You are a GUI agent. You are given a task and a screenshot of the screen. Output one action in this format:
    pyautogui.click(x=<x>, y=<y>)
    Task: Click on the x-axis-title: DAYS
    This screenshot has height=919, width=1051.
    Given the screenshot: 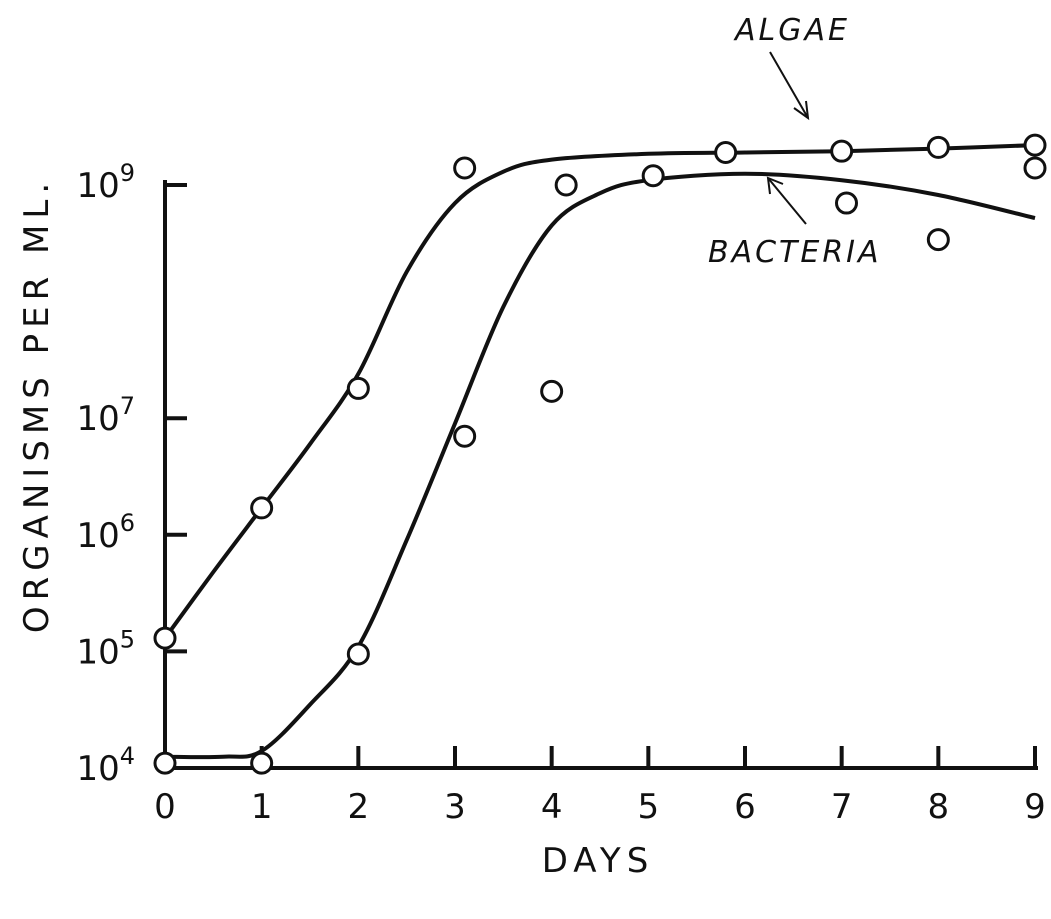 What is the action you would take?
    pyautogui.click(x=598, y=861)
    